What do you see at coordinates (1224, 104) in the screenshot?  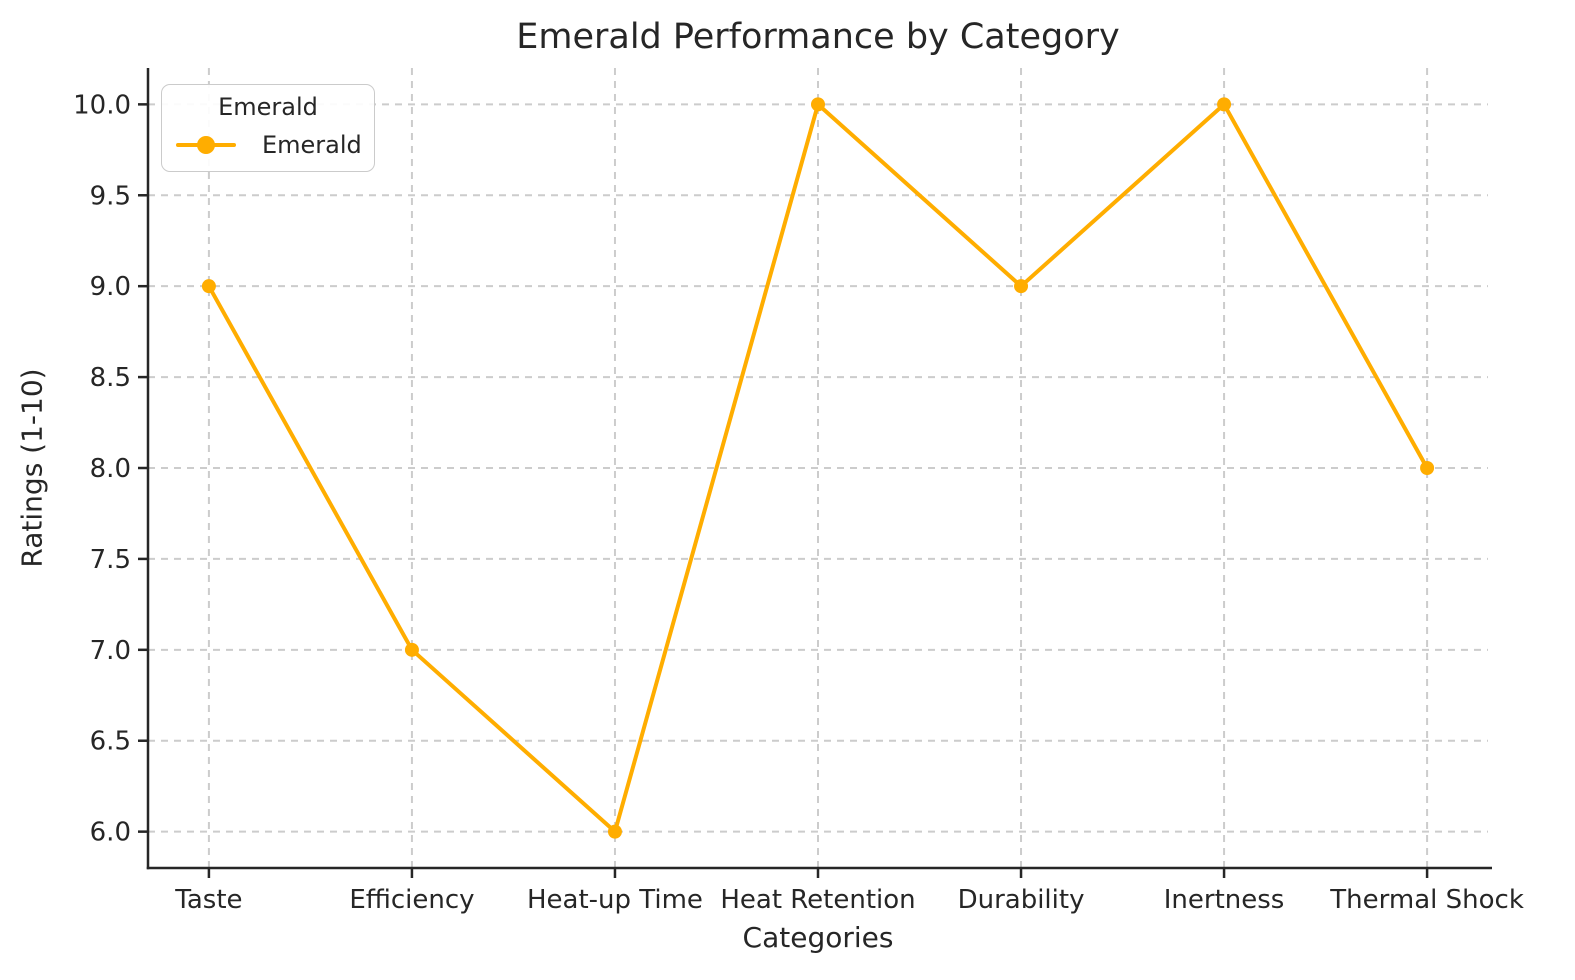 I see `data-point-inertness` at bounding box center [1224, 104].